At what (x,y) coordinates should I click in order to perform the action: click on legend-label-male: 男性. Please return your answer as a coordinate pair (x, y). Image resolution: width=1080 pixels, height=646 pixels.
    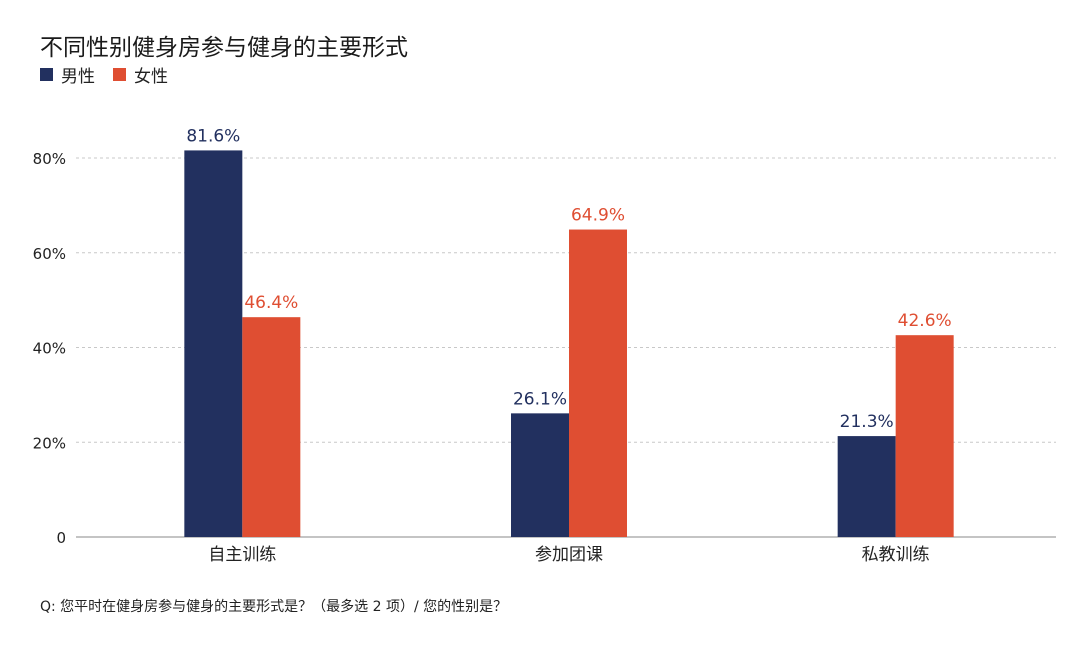
    Looking at the image, I should click on (78, 77).